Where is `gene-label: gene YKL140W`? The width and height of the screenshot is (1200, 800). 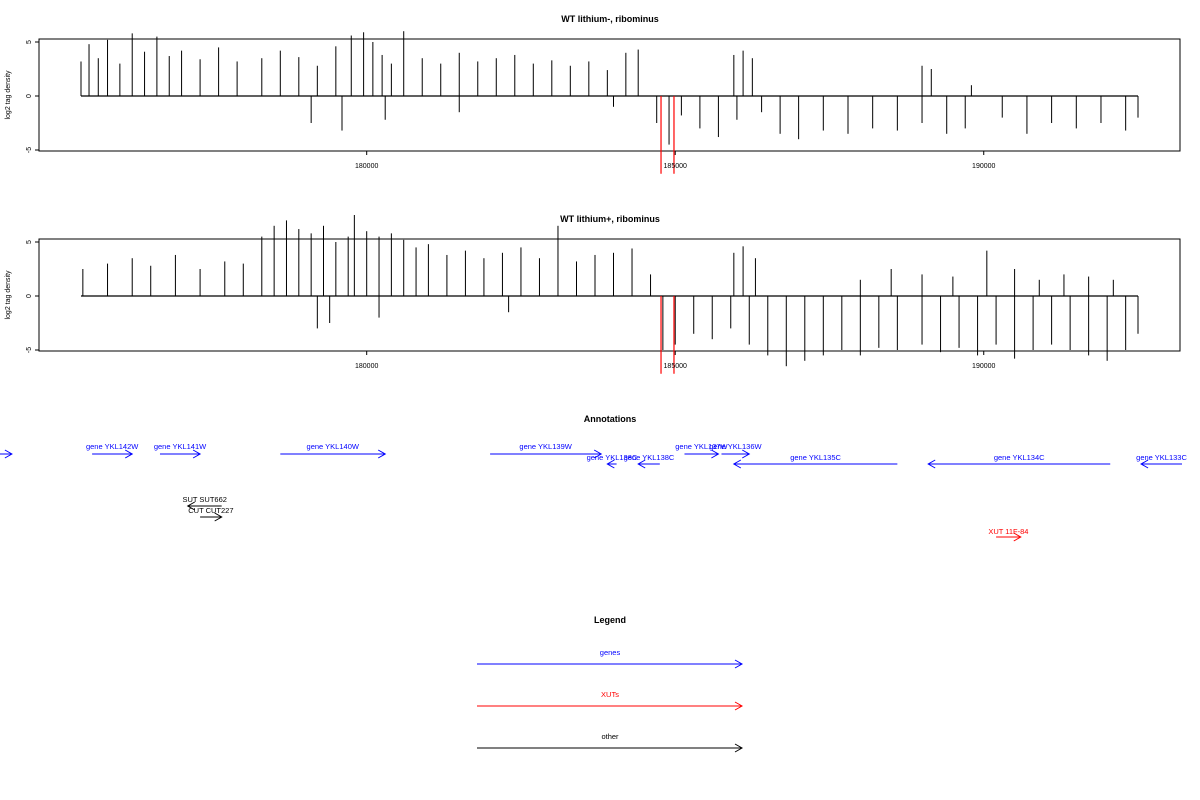 gene-label: gene YKL140W is located at coordinates (333, 446).